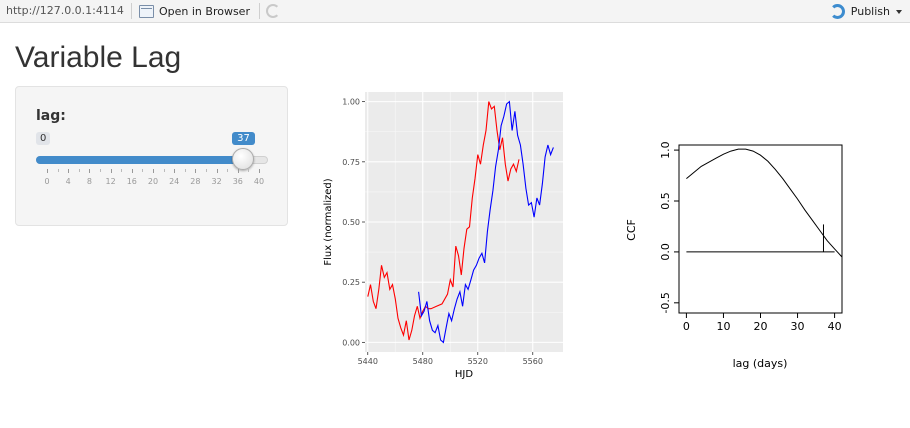 Image resolution: width=910 pixels, height=428 pixels. I want to click on slider-value-badge: 37, so click(243, 138).